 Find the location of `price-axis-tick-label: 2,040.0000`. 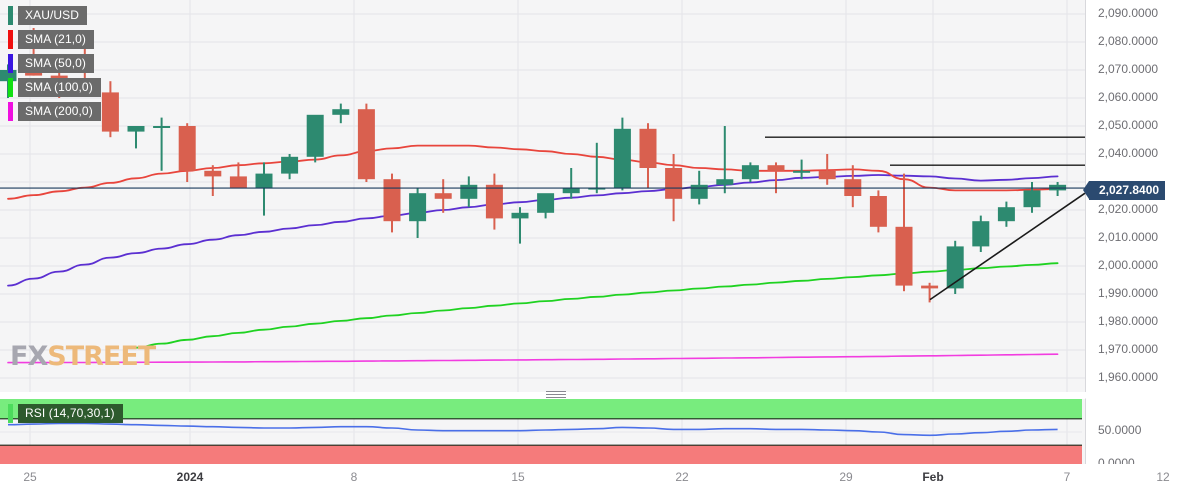

price-axis-tick-label: 2,040.0000 is located at coordinates (1128, 153).